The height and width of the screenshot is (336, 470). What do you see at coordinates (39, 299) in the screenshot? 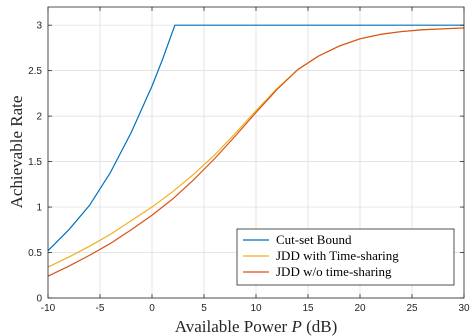
I see `y-tick-label: 0` at bounding box center [39, 299].